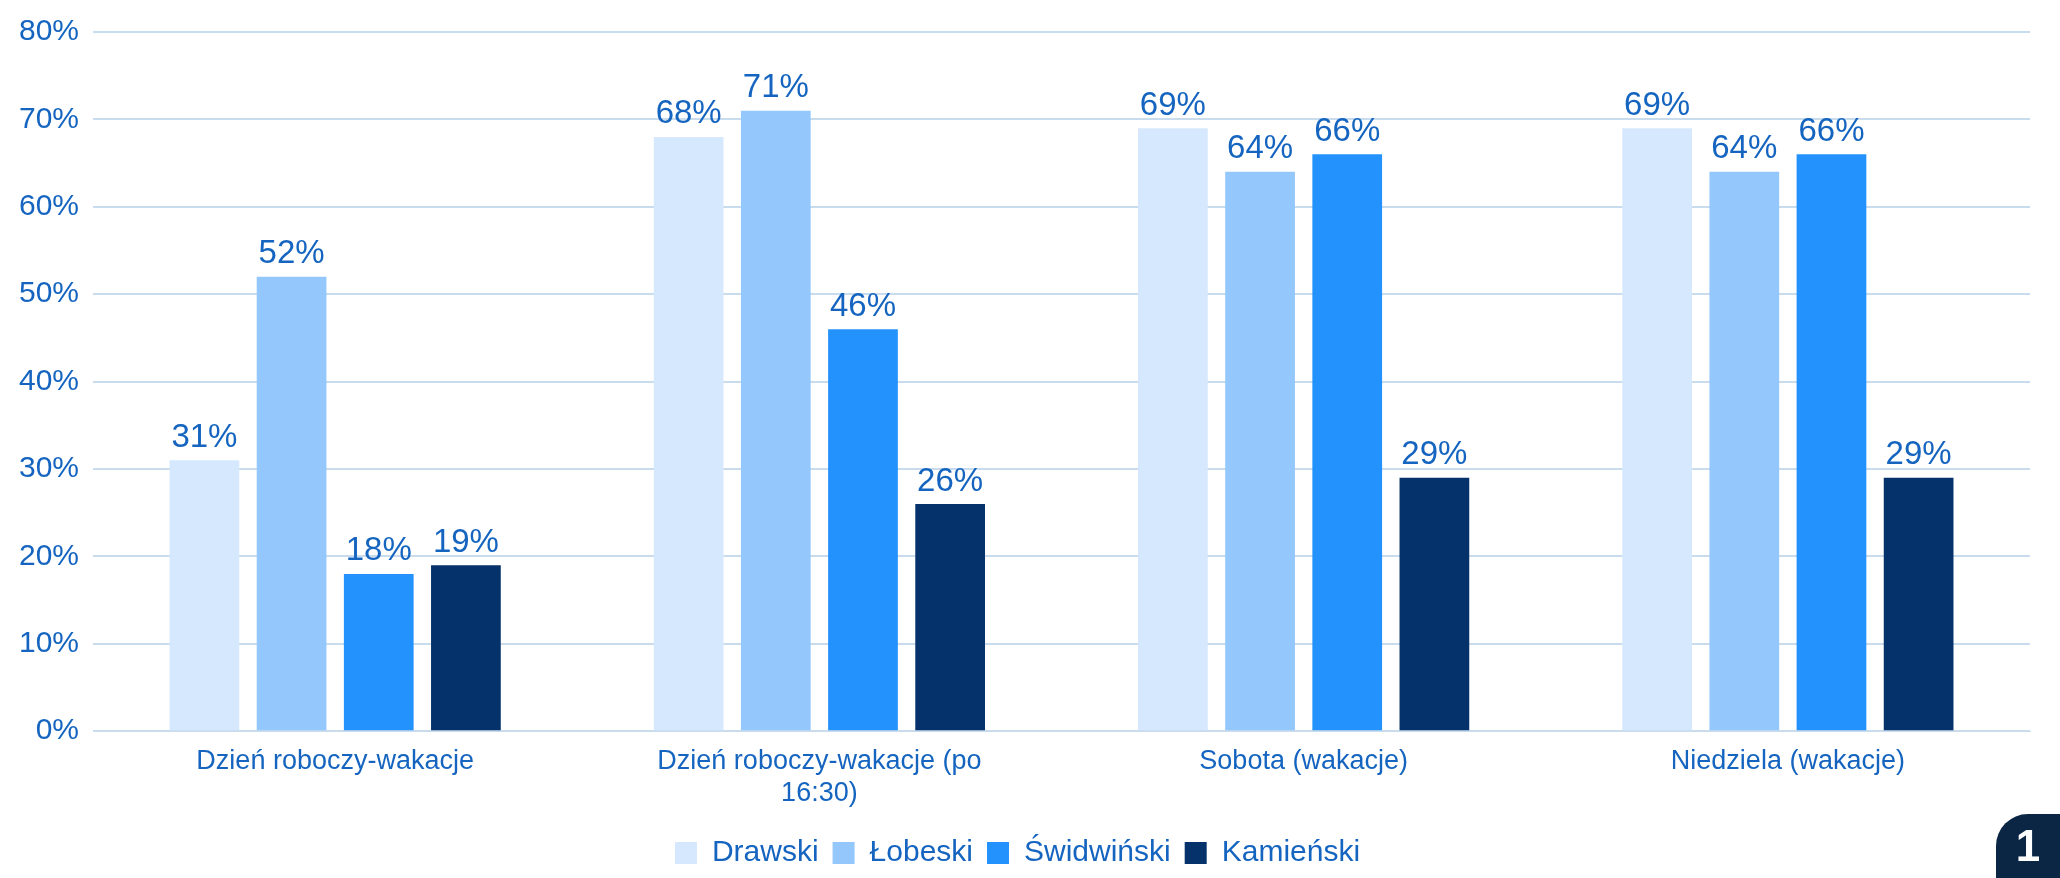 The width and height of the screenshot is (2060, 878). Describe the element at coordinates (49, 117) in the screenshot. I see `y-tick-label: 70%` at that location.